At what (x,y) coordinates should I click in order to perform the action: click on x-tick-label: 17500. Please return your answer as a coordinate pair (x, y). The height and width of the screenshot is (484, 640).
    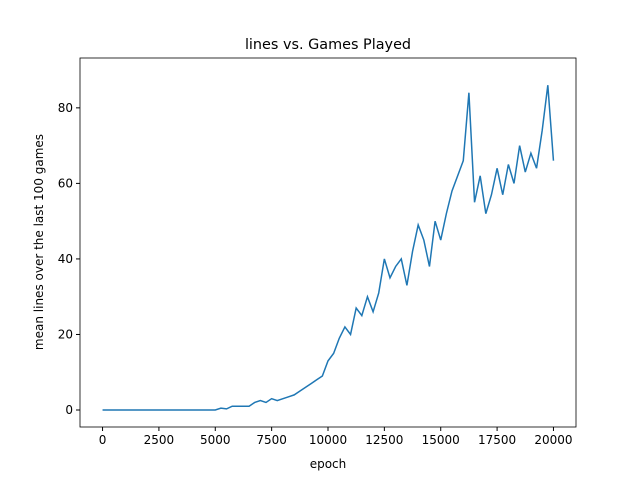
    Looking at the image, I should click on (497, 440).